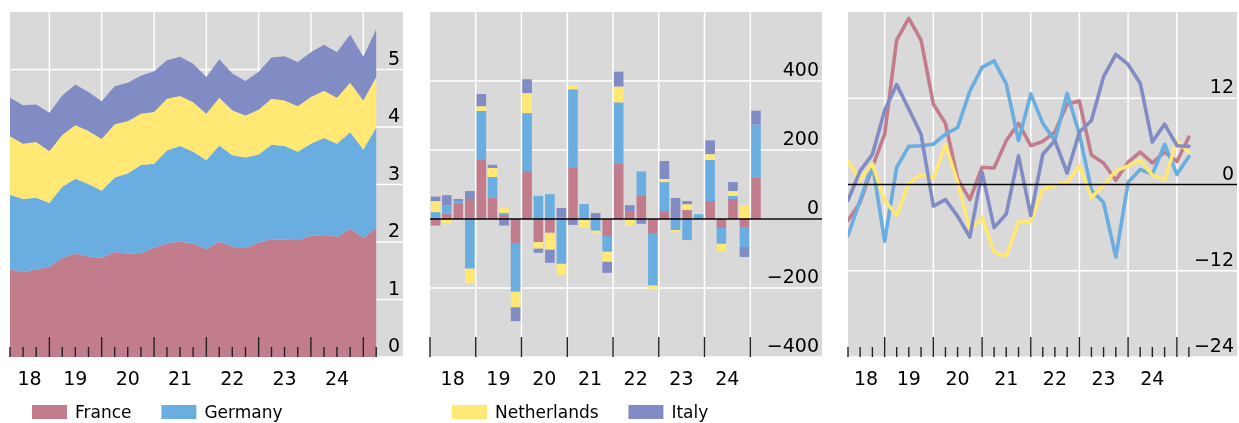 This screenshot has height=423, width=1239. I want to click on legend-label: Italy, so click(690, 412).